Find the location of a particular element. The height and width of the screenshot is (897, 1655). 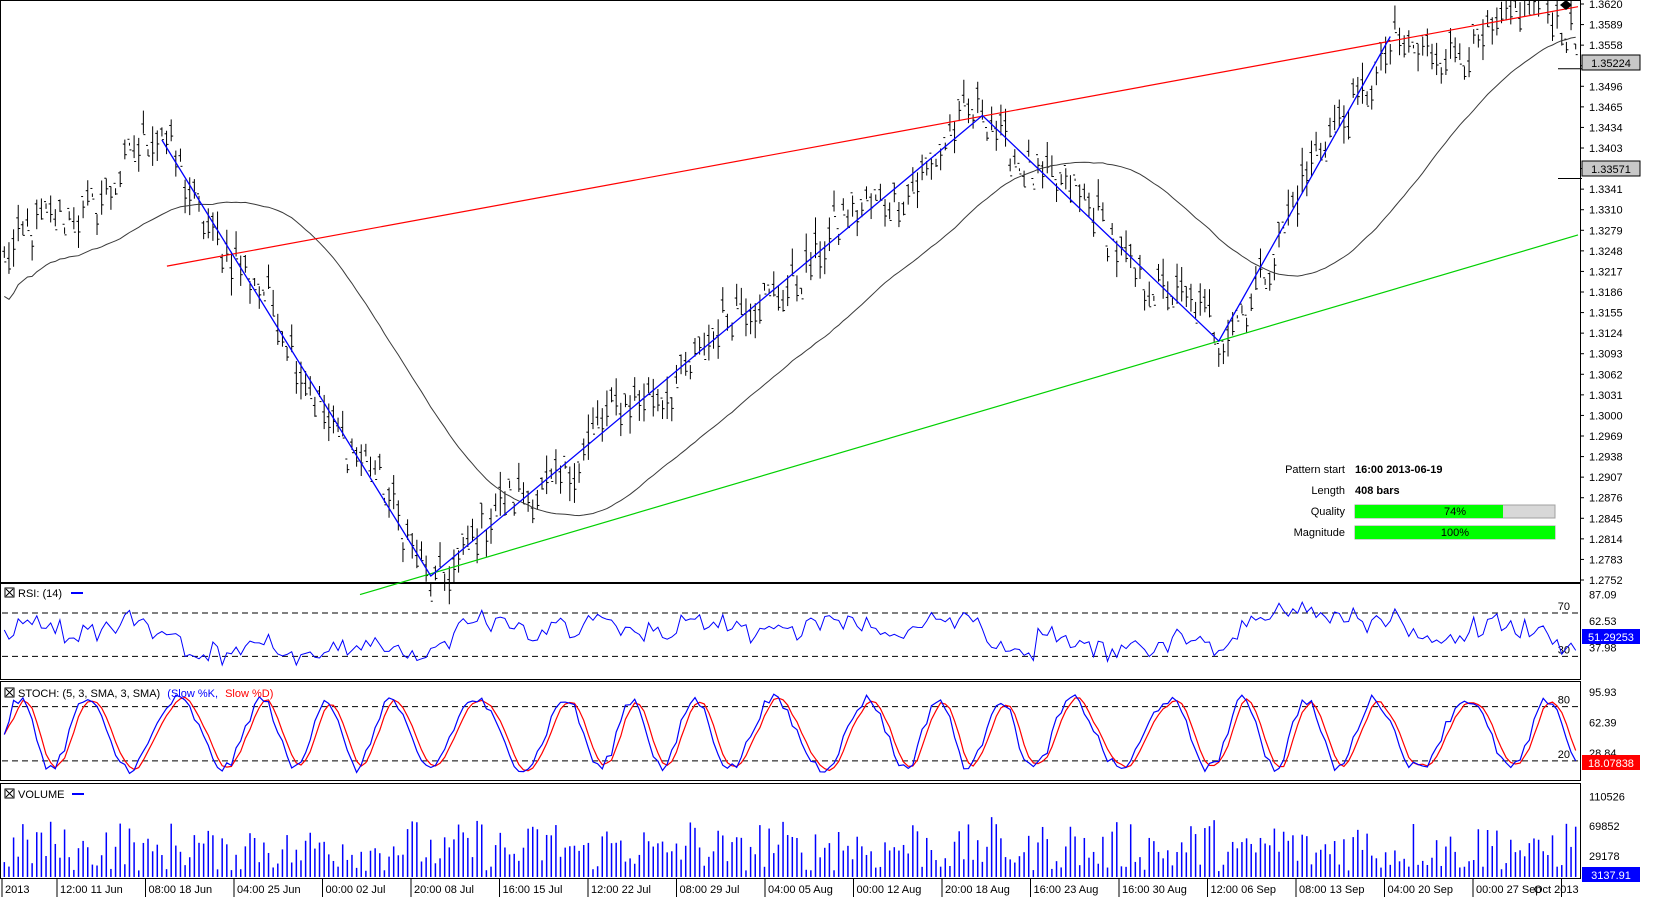

quality-value: 74% is located at coordinates (1455, 512).